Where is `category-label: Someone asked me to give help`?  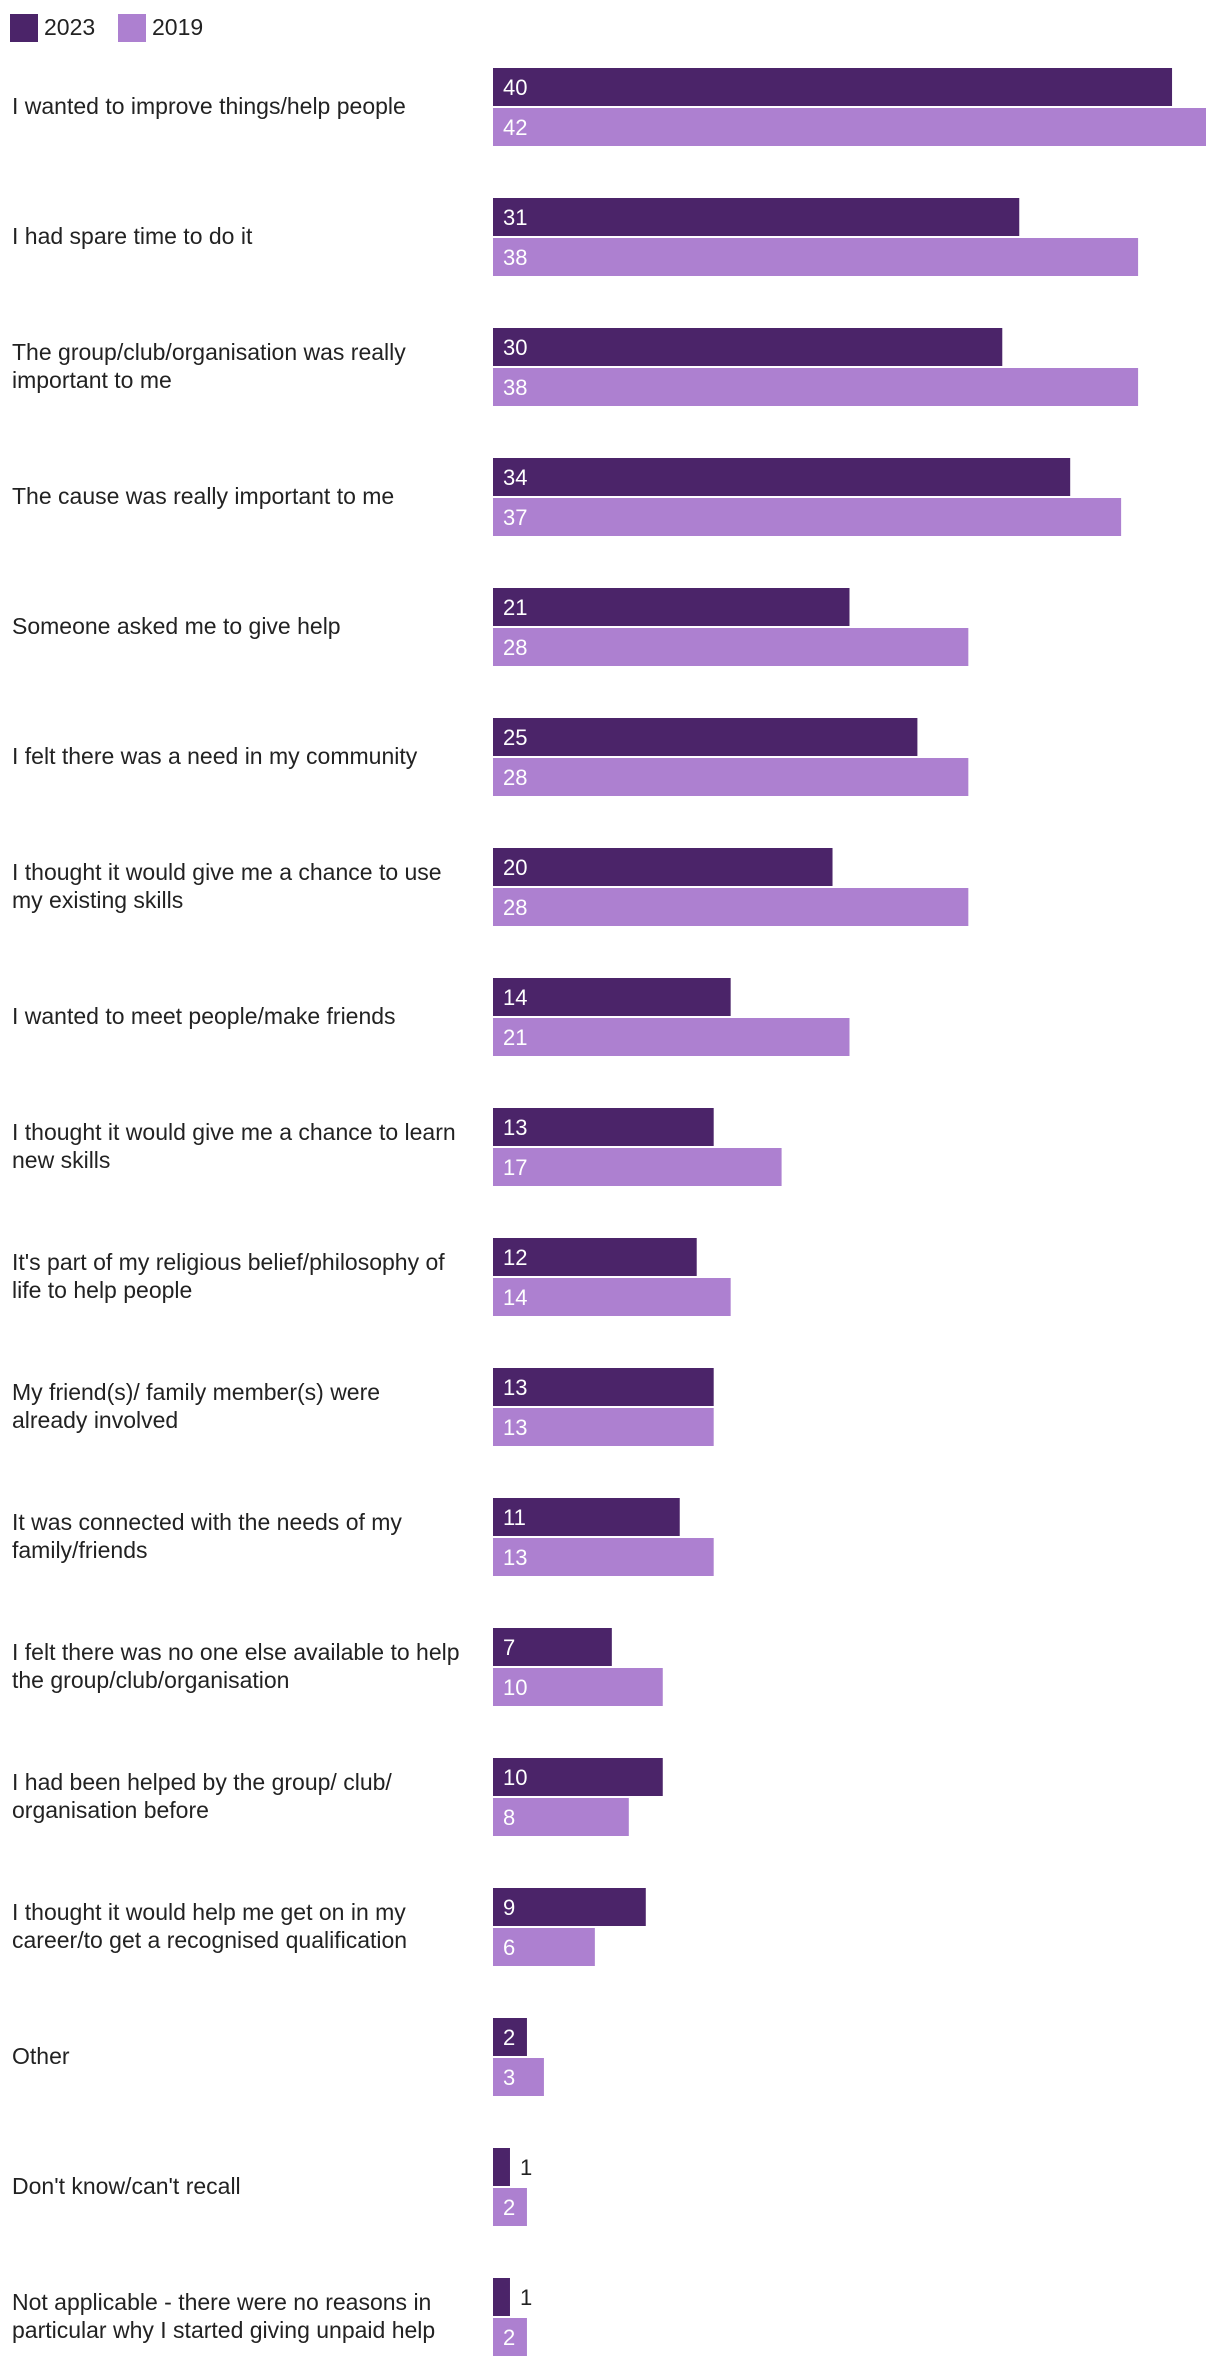 category-label: Someone asked me to give help is located at coordinates (176, 626).